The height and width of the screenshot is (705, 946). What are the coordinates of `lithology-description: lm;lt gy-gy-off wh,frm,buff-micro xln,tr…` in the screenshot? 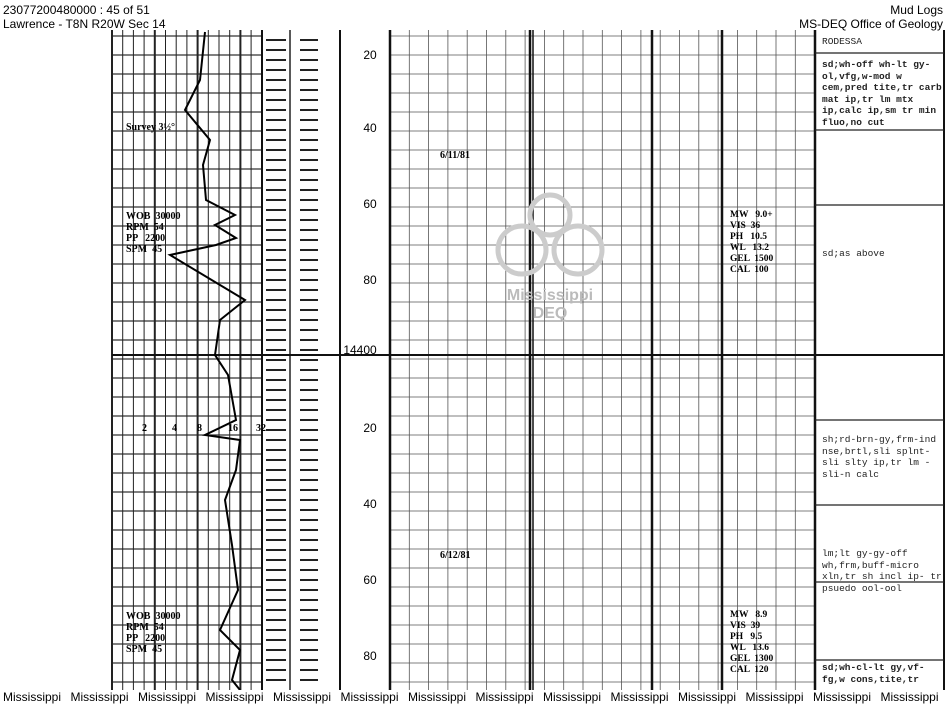 It's located at (882, 571).